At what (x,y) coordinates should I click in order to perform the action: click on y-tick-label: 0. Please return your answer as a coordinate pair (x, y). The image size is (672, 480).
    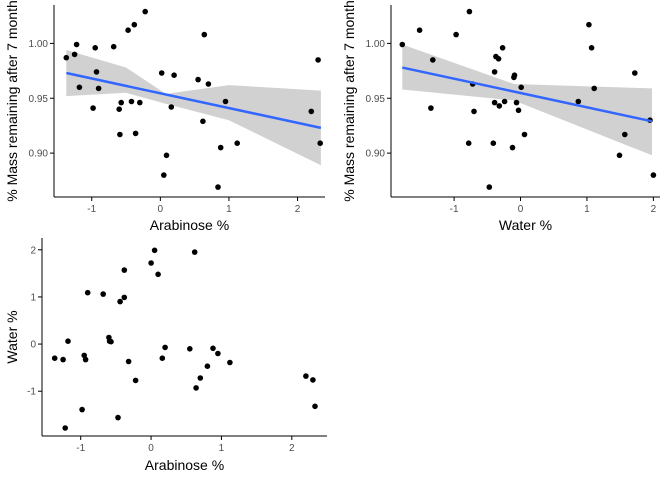
    Looking at the image, I should click on (33, 345).